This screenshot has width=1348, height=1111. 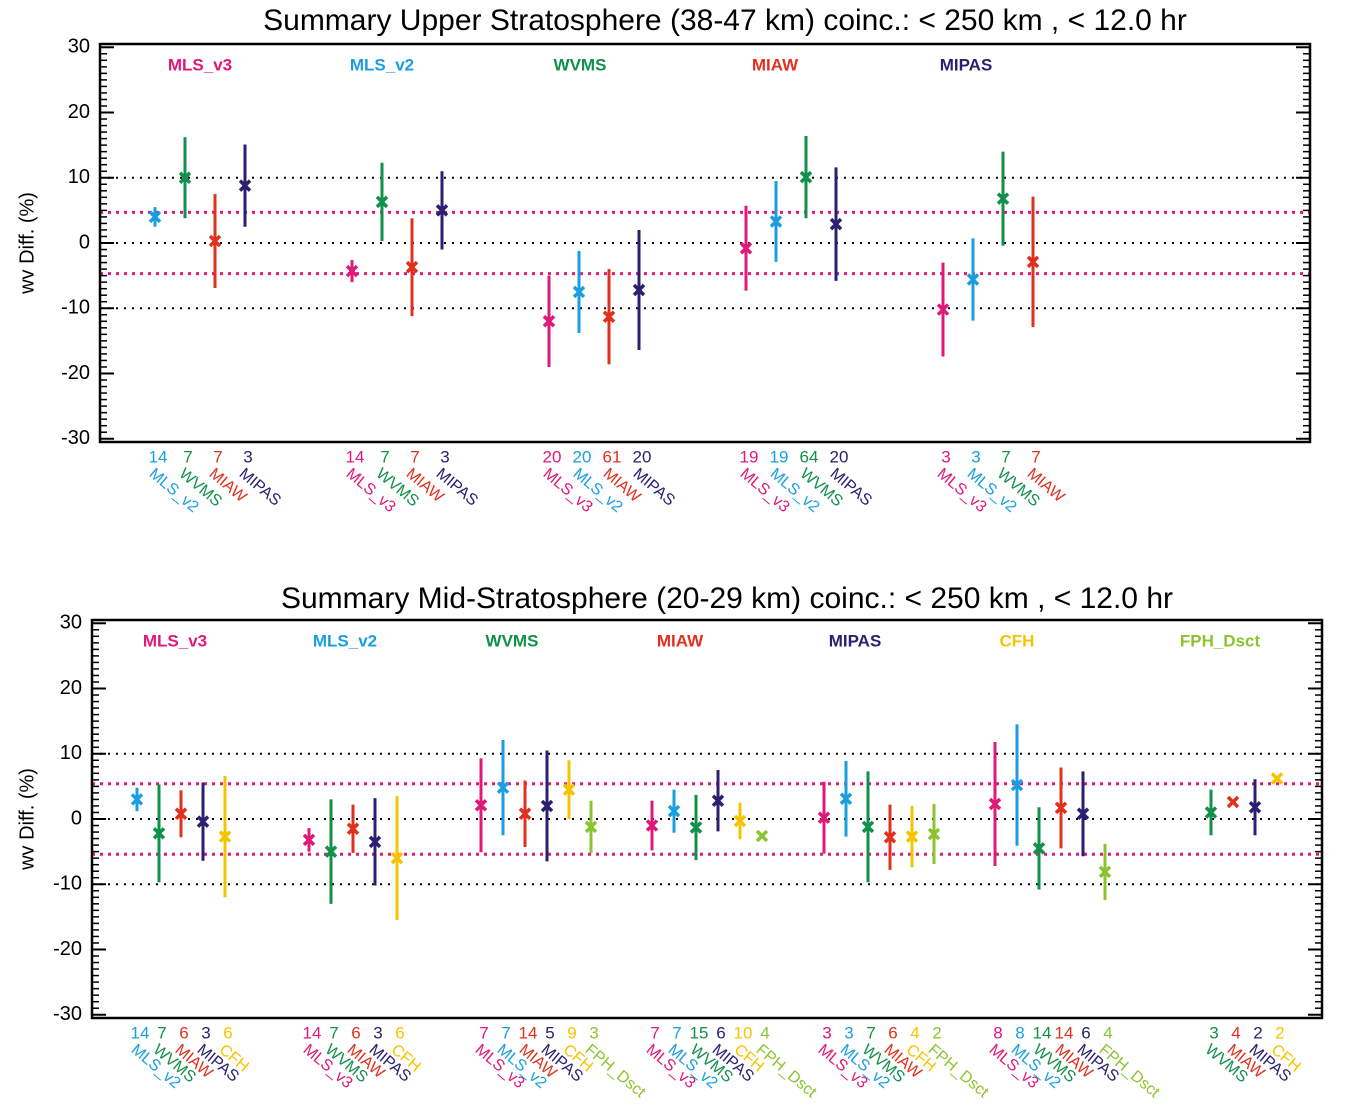 What do you see at coordinates (855, 640) in the screenshot?
I see `group-label: MIPAS` at bounding box center [855, 640].